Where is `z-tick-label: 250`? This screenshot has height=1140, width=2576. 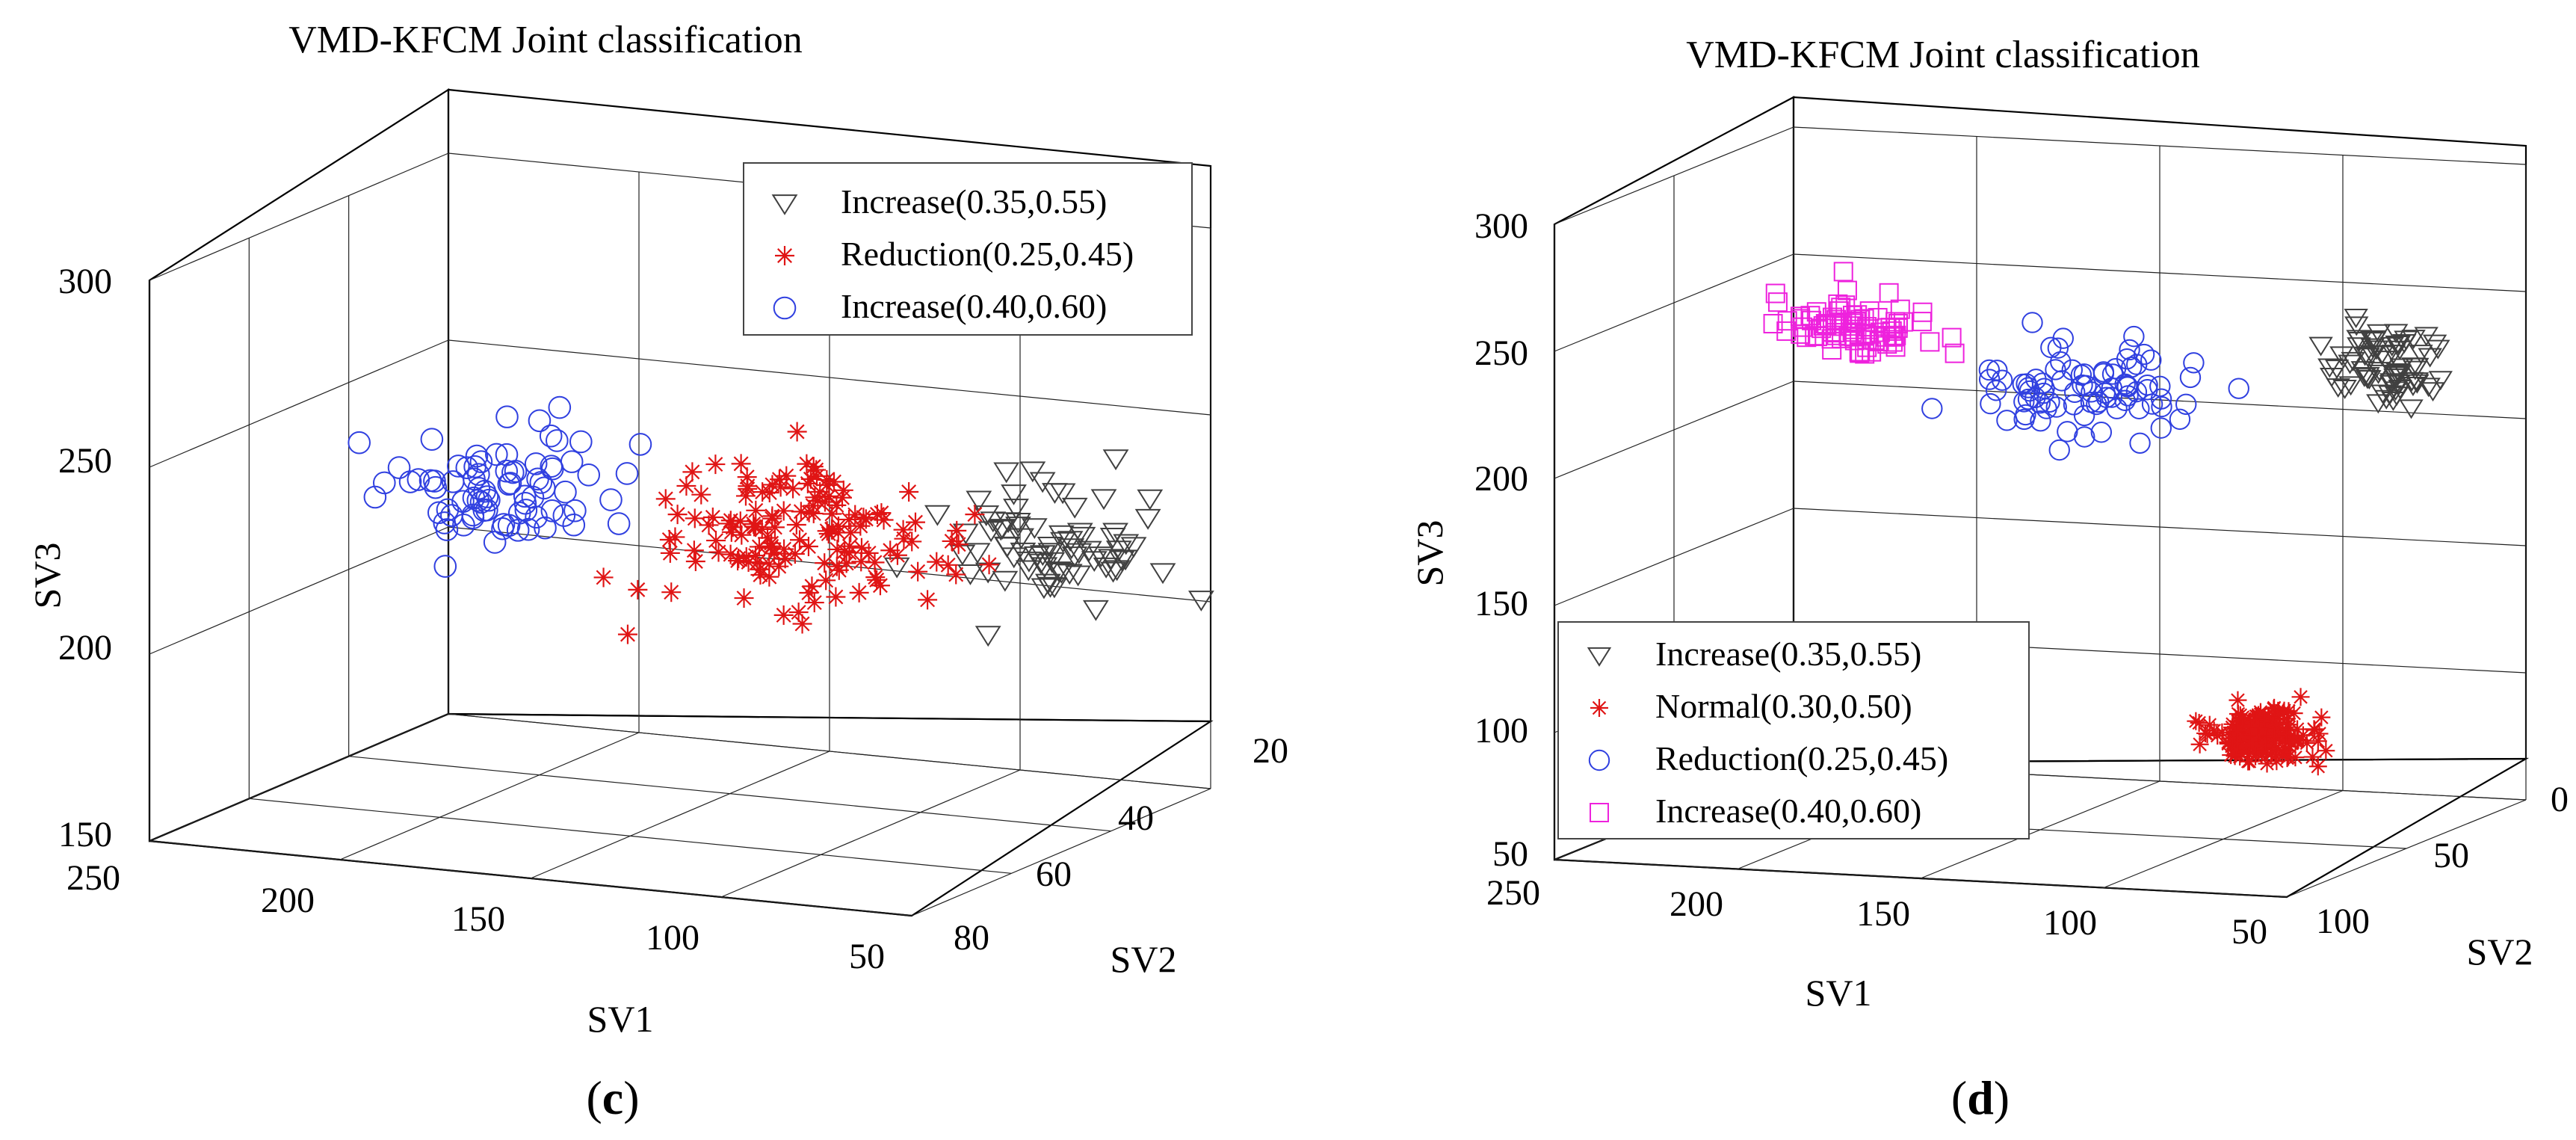 z-tick-label: 250 is located at coordinates (1501, 353).